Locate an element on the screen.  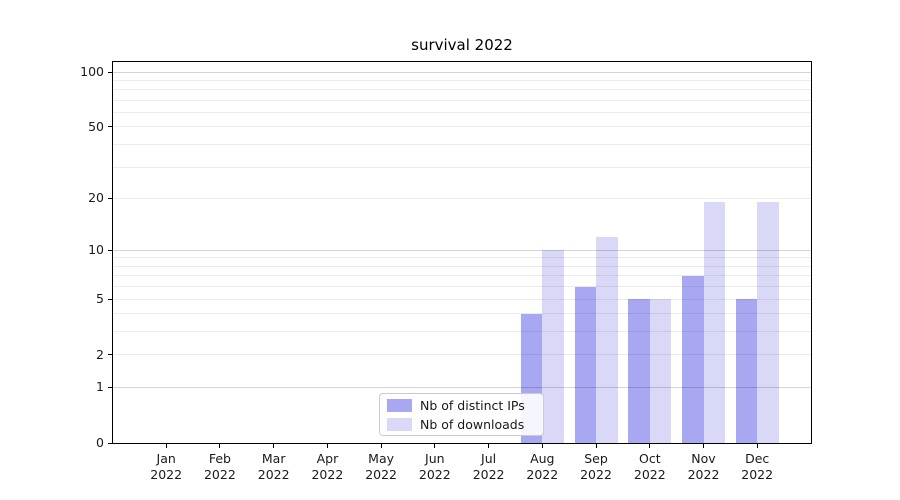
x-tick-label-nov: Nov 2022 is located at coordinates (703, 466).